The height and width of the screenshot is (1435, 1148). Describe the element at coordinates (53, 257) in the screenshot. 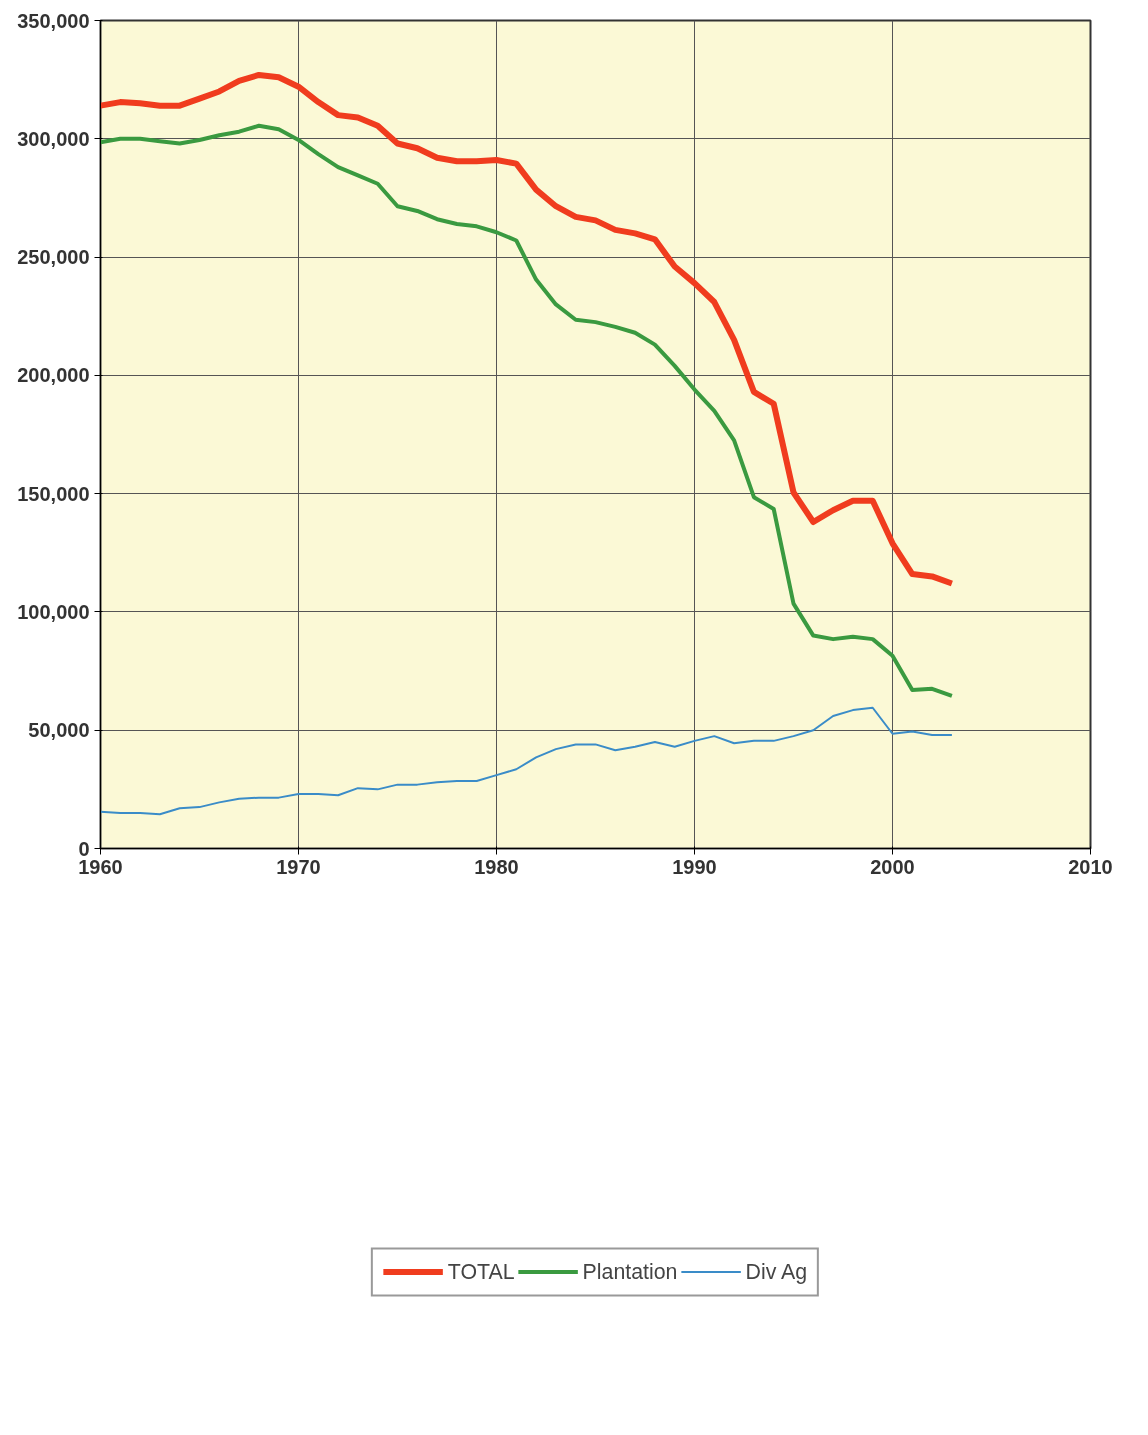

I see `y-tick-label: 250,000` at that location.